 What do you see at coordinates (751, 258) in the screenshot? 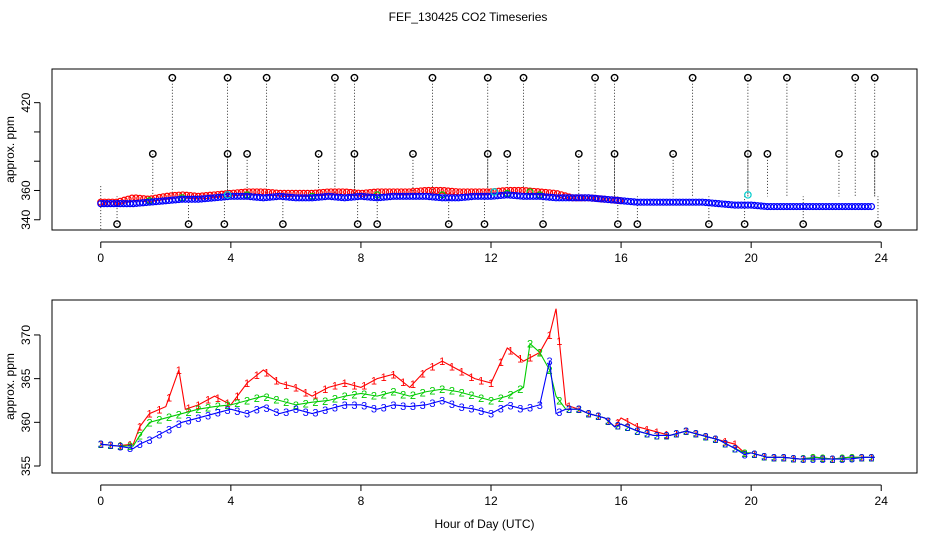
I see `x-tick-label: 20` at bounding box center [751, 258].